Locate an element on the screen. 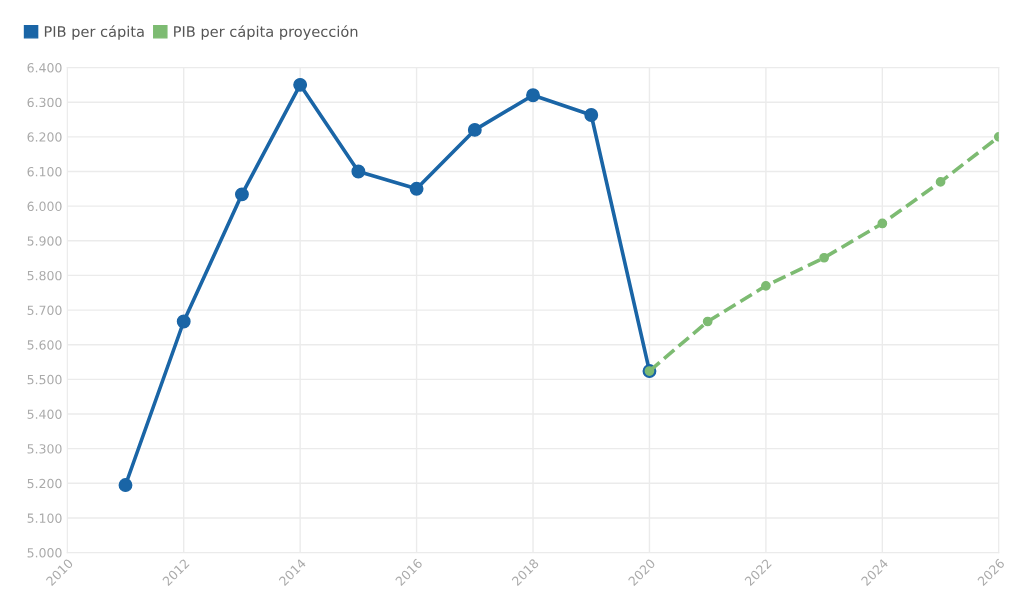 The height and width of the screenshot is (614, 1035). y-tick-label: 5.300 is located at coordinates (44, 449).